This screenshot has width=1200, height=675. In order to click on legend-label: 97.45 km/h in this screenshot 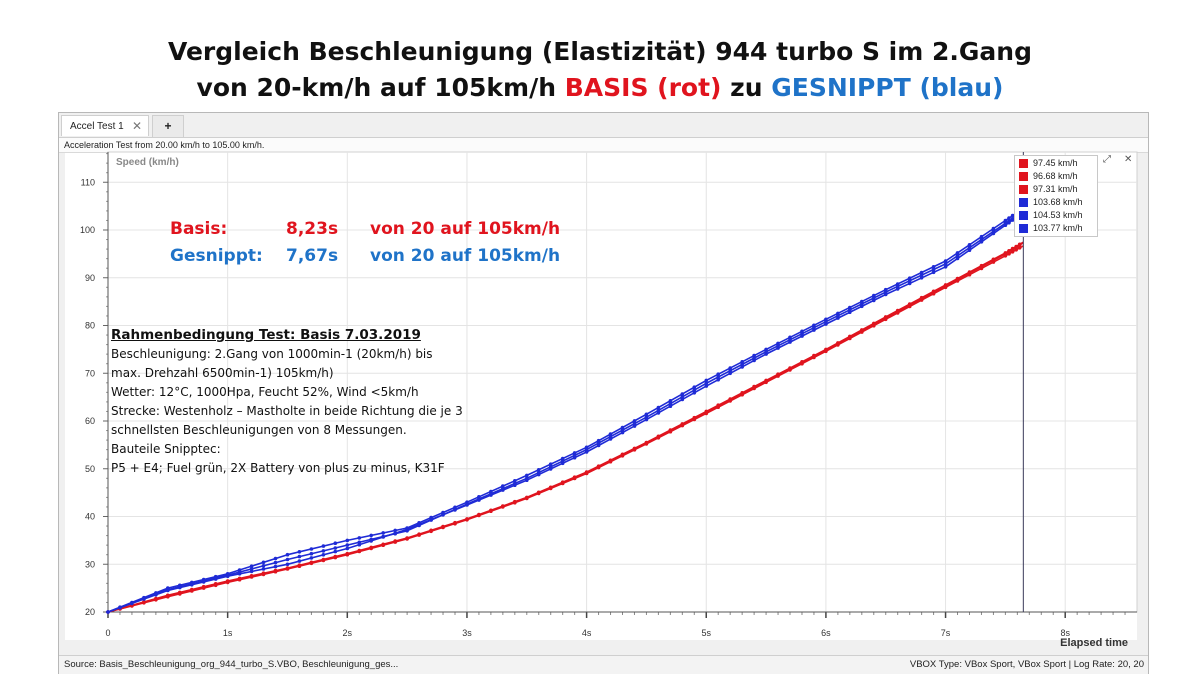, I will do `click(1055, 163)`.